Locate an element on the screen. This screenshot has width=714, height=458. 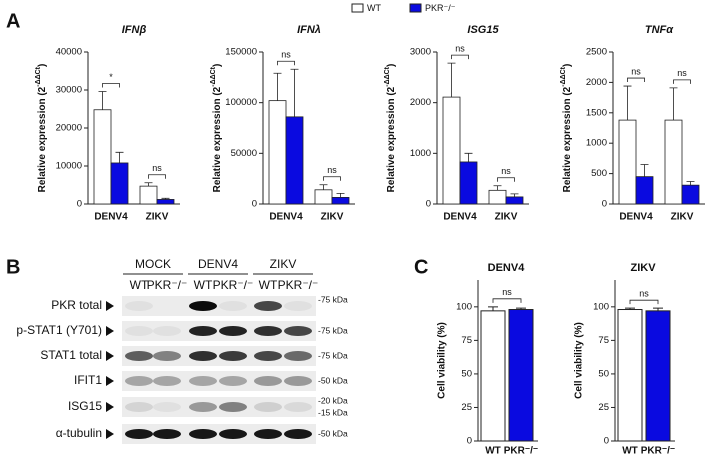
y-axis-label: Relative expression (2-ΔΔCt) is located at coordinates (566, 128).